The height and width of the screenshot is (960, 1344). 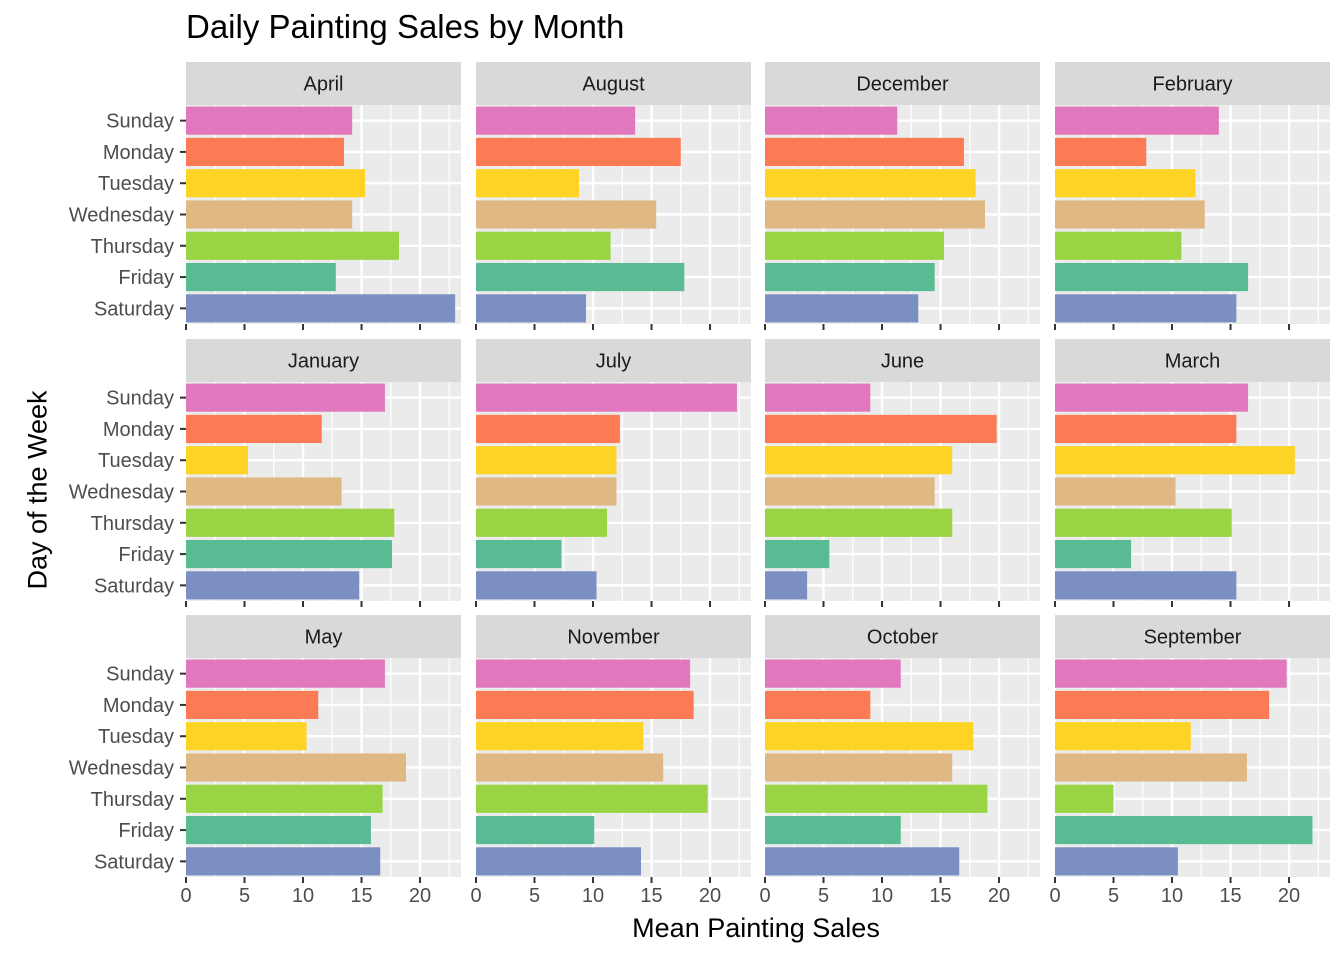 I want to click on y-tick-label: Sunday, so click(x=140, y=122).